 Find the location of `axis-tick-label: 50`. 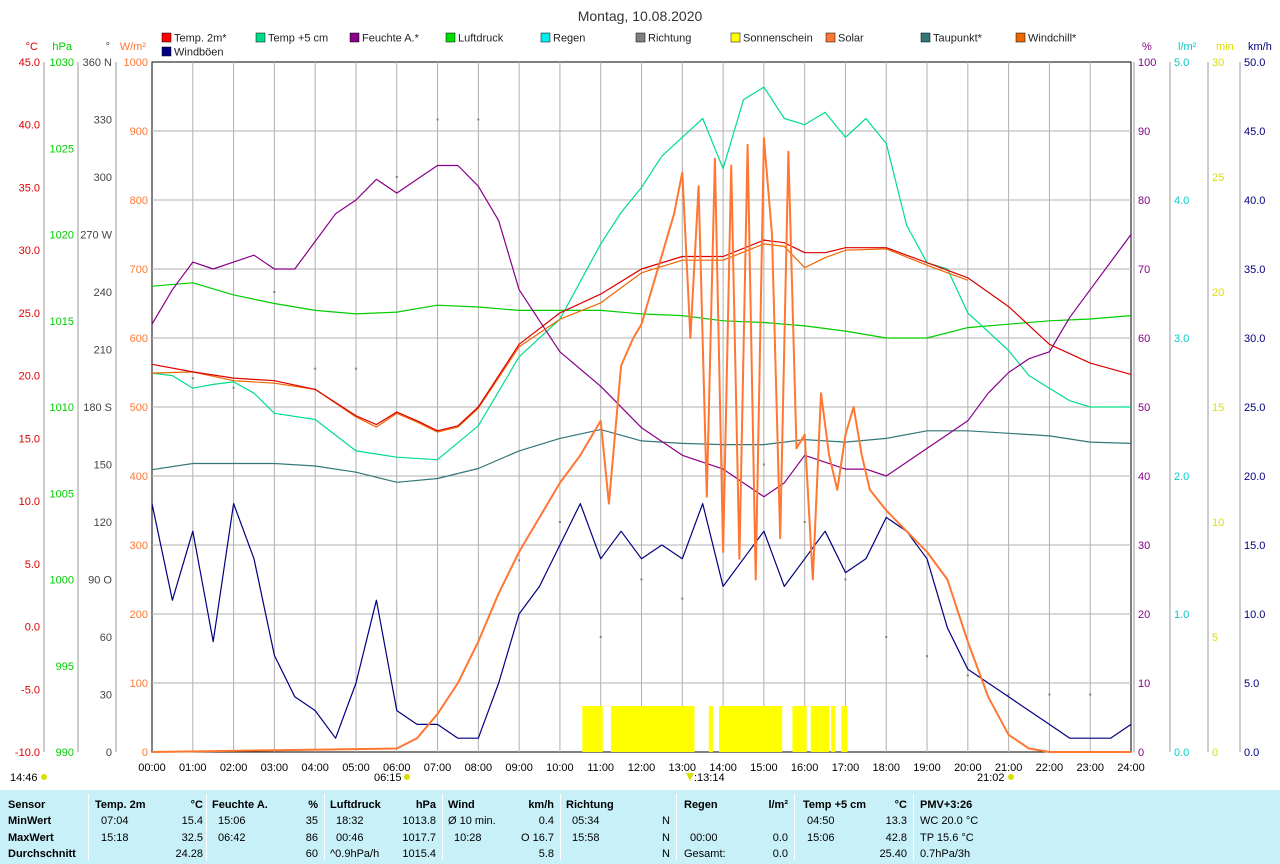

axis-tick-label: 50 is located at coordinates (1144, 408).